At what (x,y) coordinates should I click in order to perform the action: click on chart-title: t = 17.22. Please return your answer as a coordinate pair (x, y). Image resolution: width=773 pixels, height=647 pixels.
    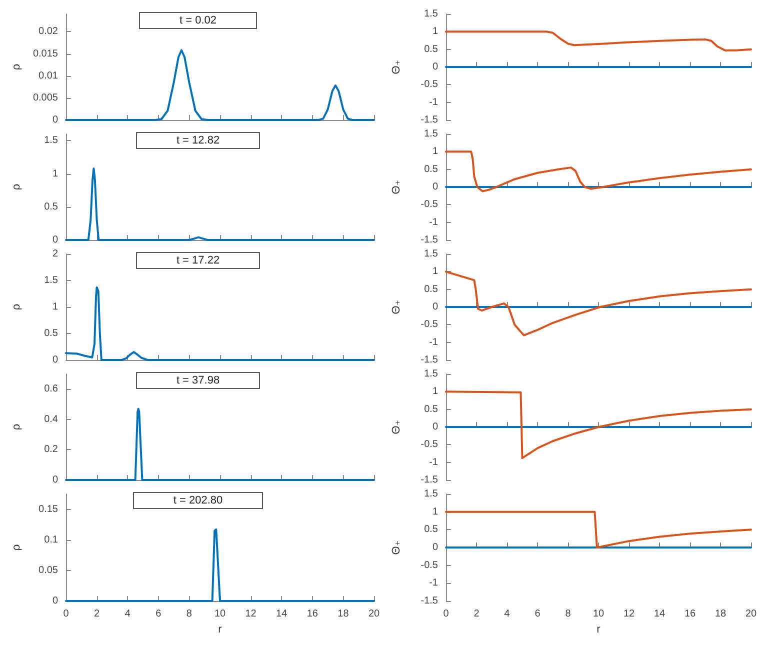
    Looking at the image, I should click on (198, 260).